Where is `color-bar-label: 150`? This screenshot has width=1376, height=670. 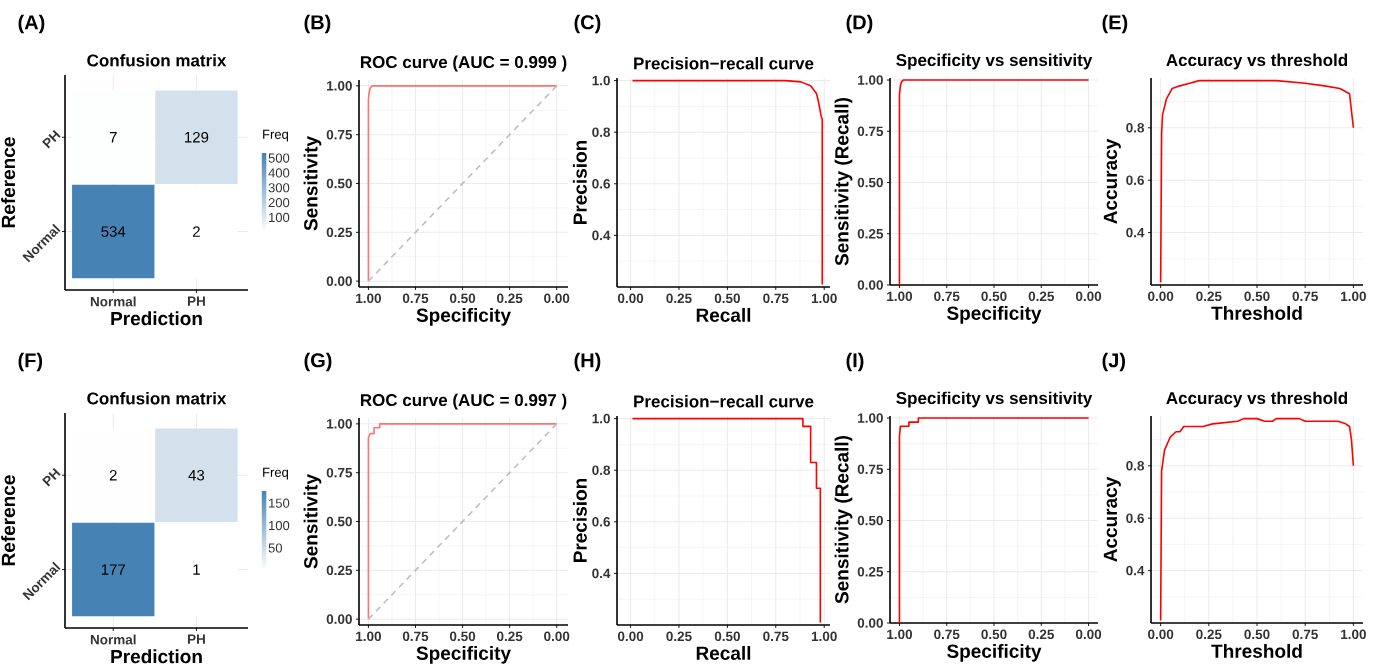 color-bar-label: 150 is located at coordinates (279, 503).